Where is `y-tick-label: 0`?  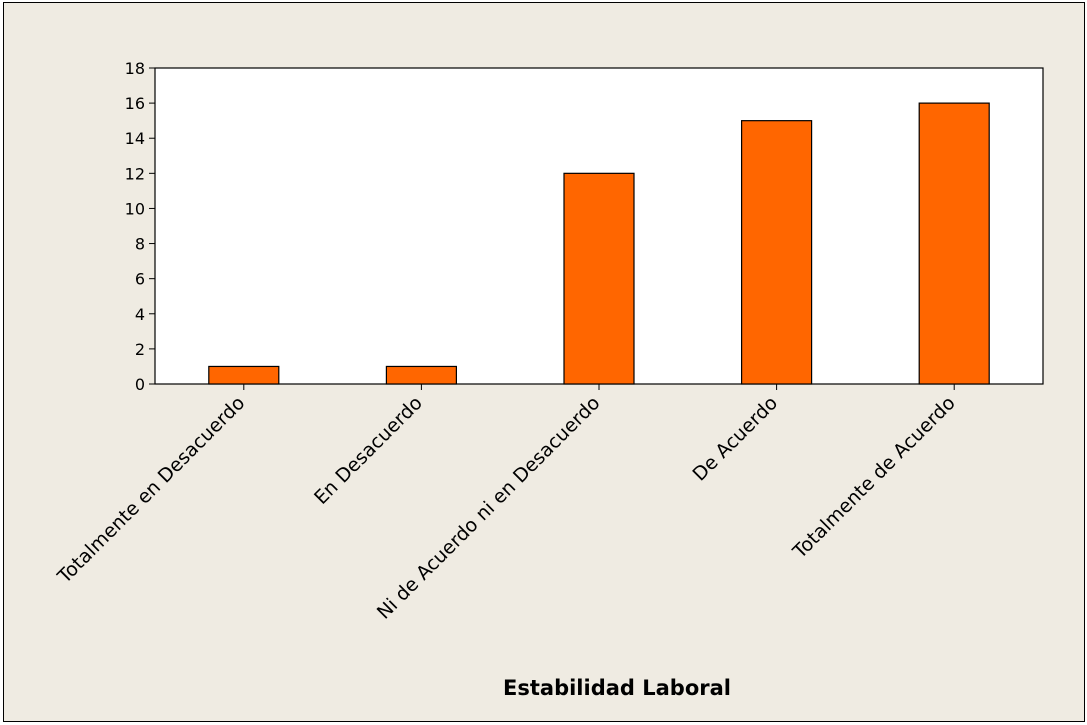 y-tick-label: 0 is located at coordinates (140, 384).